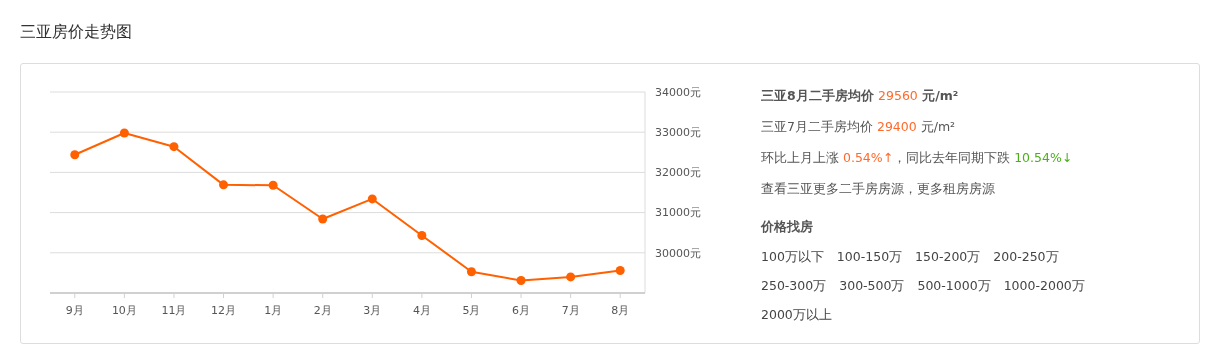 This screenshot has width=1230, height=357. What do you see at coordinates (796, 315) in the screenshot?
I see `text: 2000万以上` at bounding box center [796, 315].